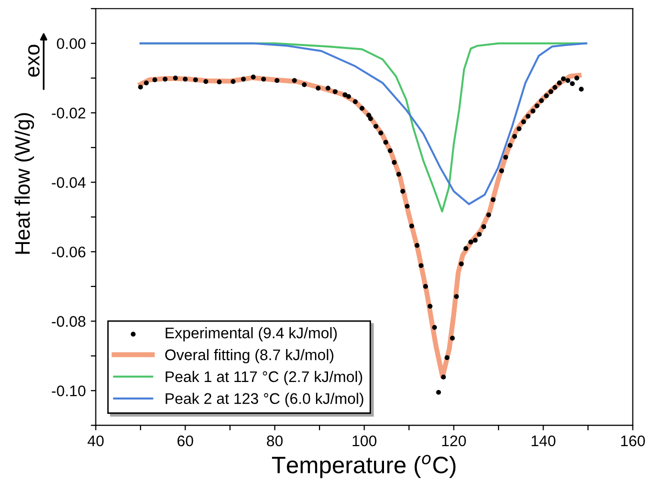  What do you see at coordinates (265, 400) in the screenshot?
I see `legend-label: Peak 2 at 123 °C (6.0 kJ/mol)` at bounding box center [265, 400].